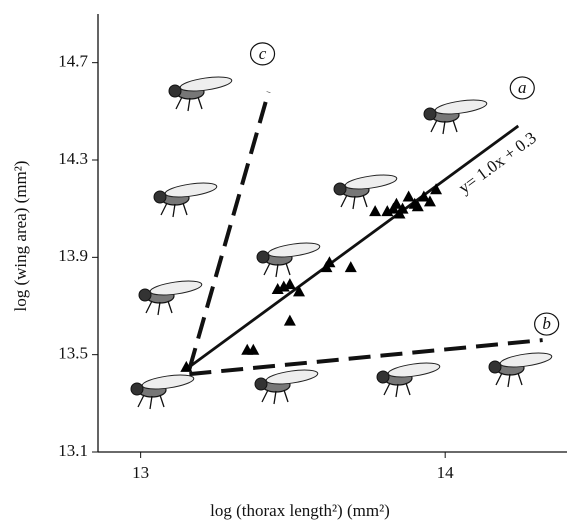  I want to click on line-label: c, so click(263, 53).